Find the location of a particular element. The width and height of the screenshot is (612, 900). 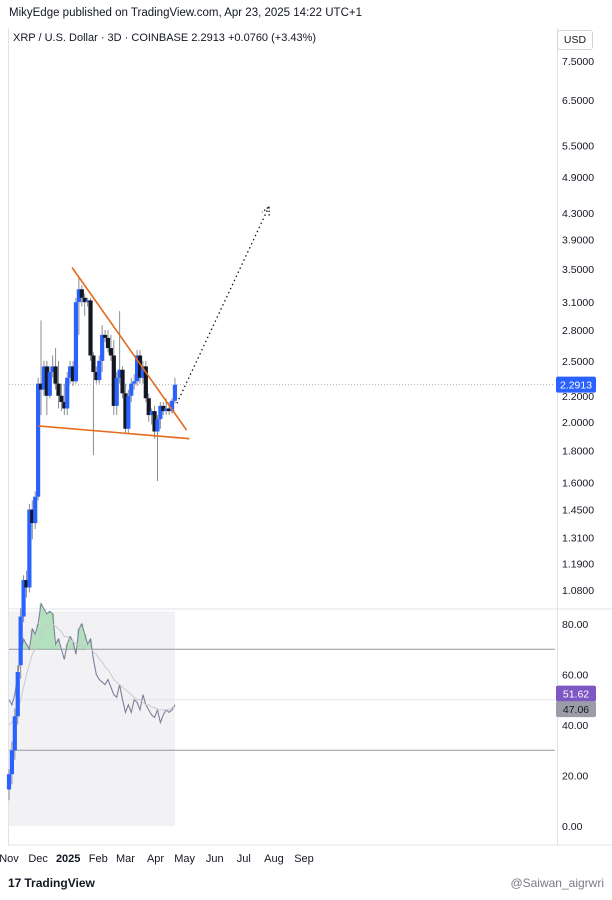

price-tick-label: 6.5000 is located at coordinates (578, 101).